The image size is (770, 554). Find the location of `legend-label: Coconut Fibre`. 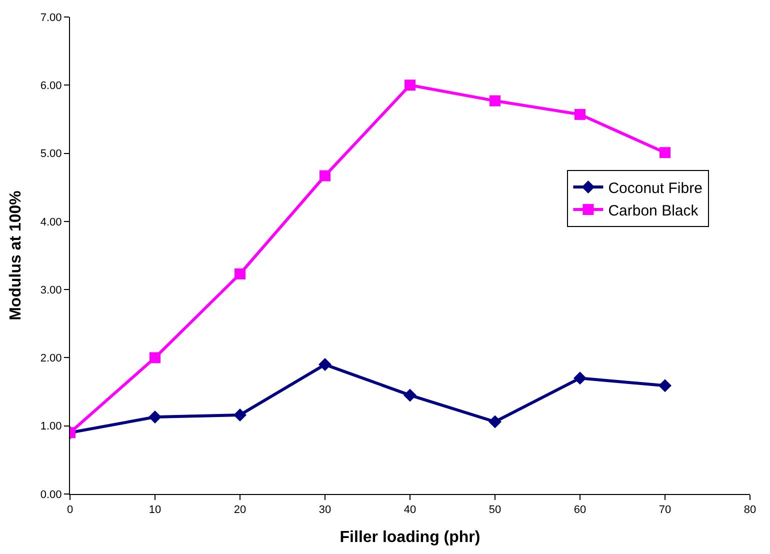

legend-label: Coconut Fibre is located at coordinates (655, 188).